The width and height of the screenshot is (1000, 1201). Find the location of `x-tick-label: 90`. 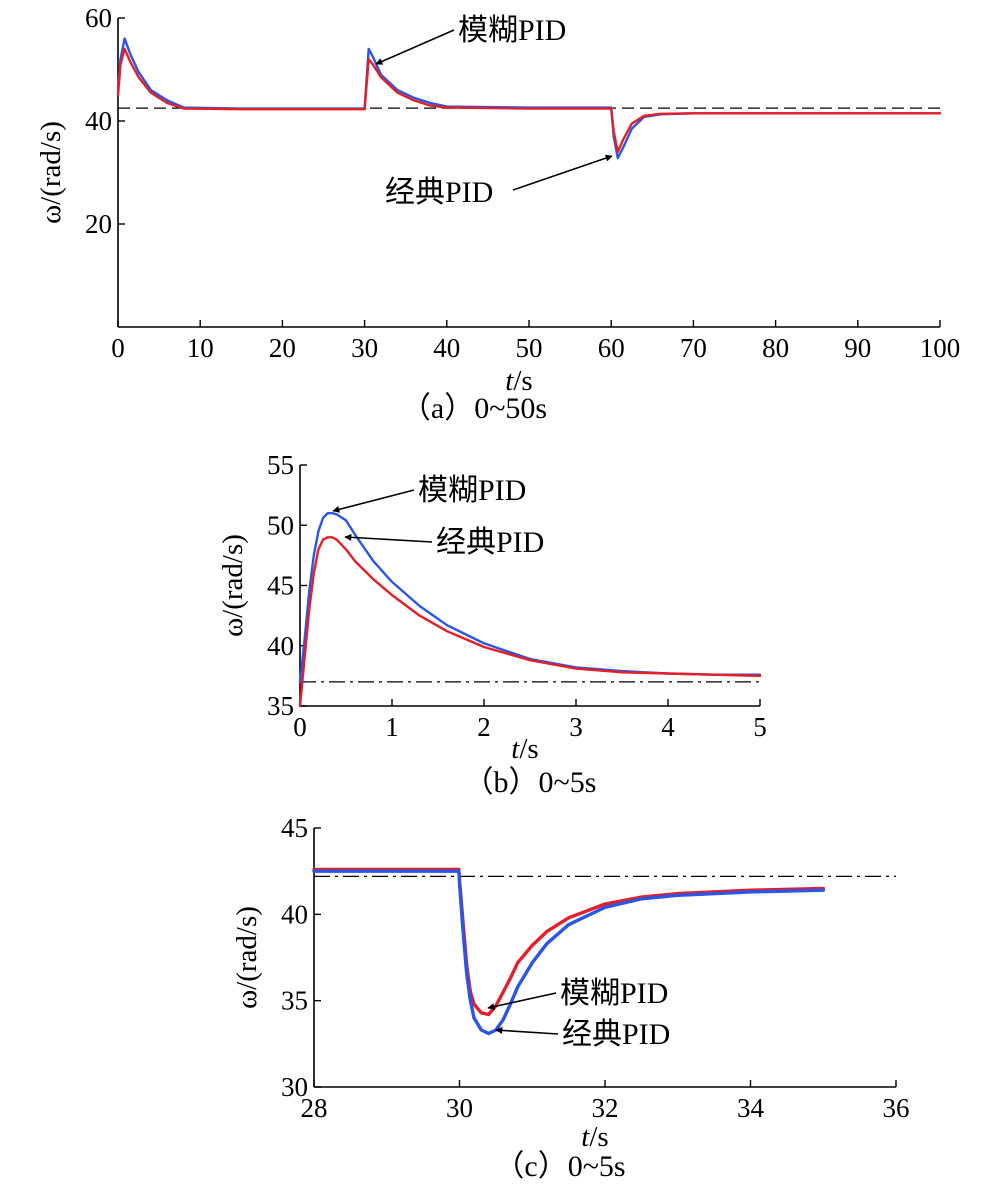

x-tick-label: 90 is located at coordinates (857, 348).